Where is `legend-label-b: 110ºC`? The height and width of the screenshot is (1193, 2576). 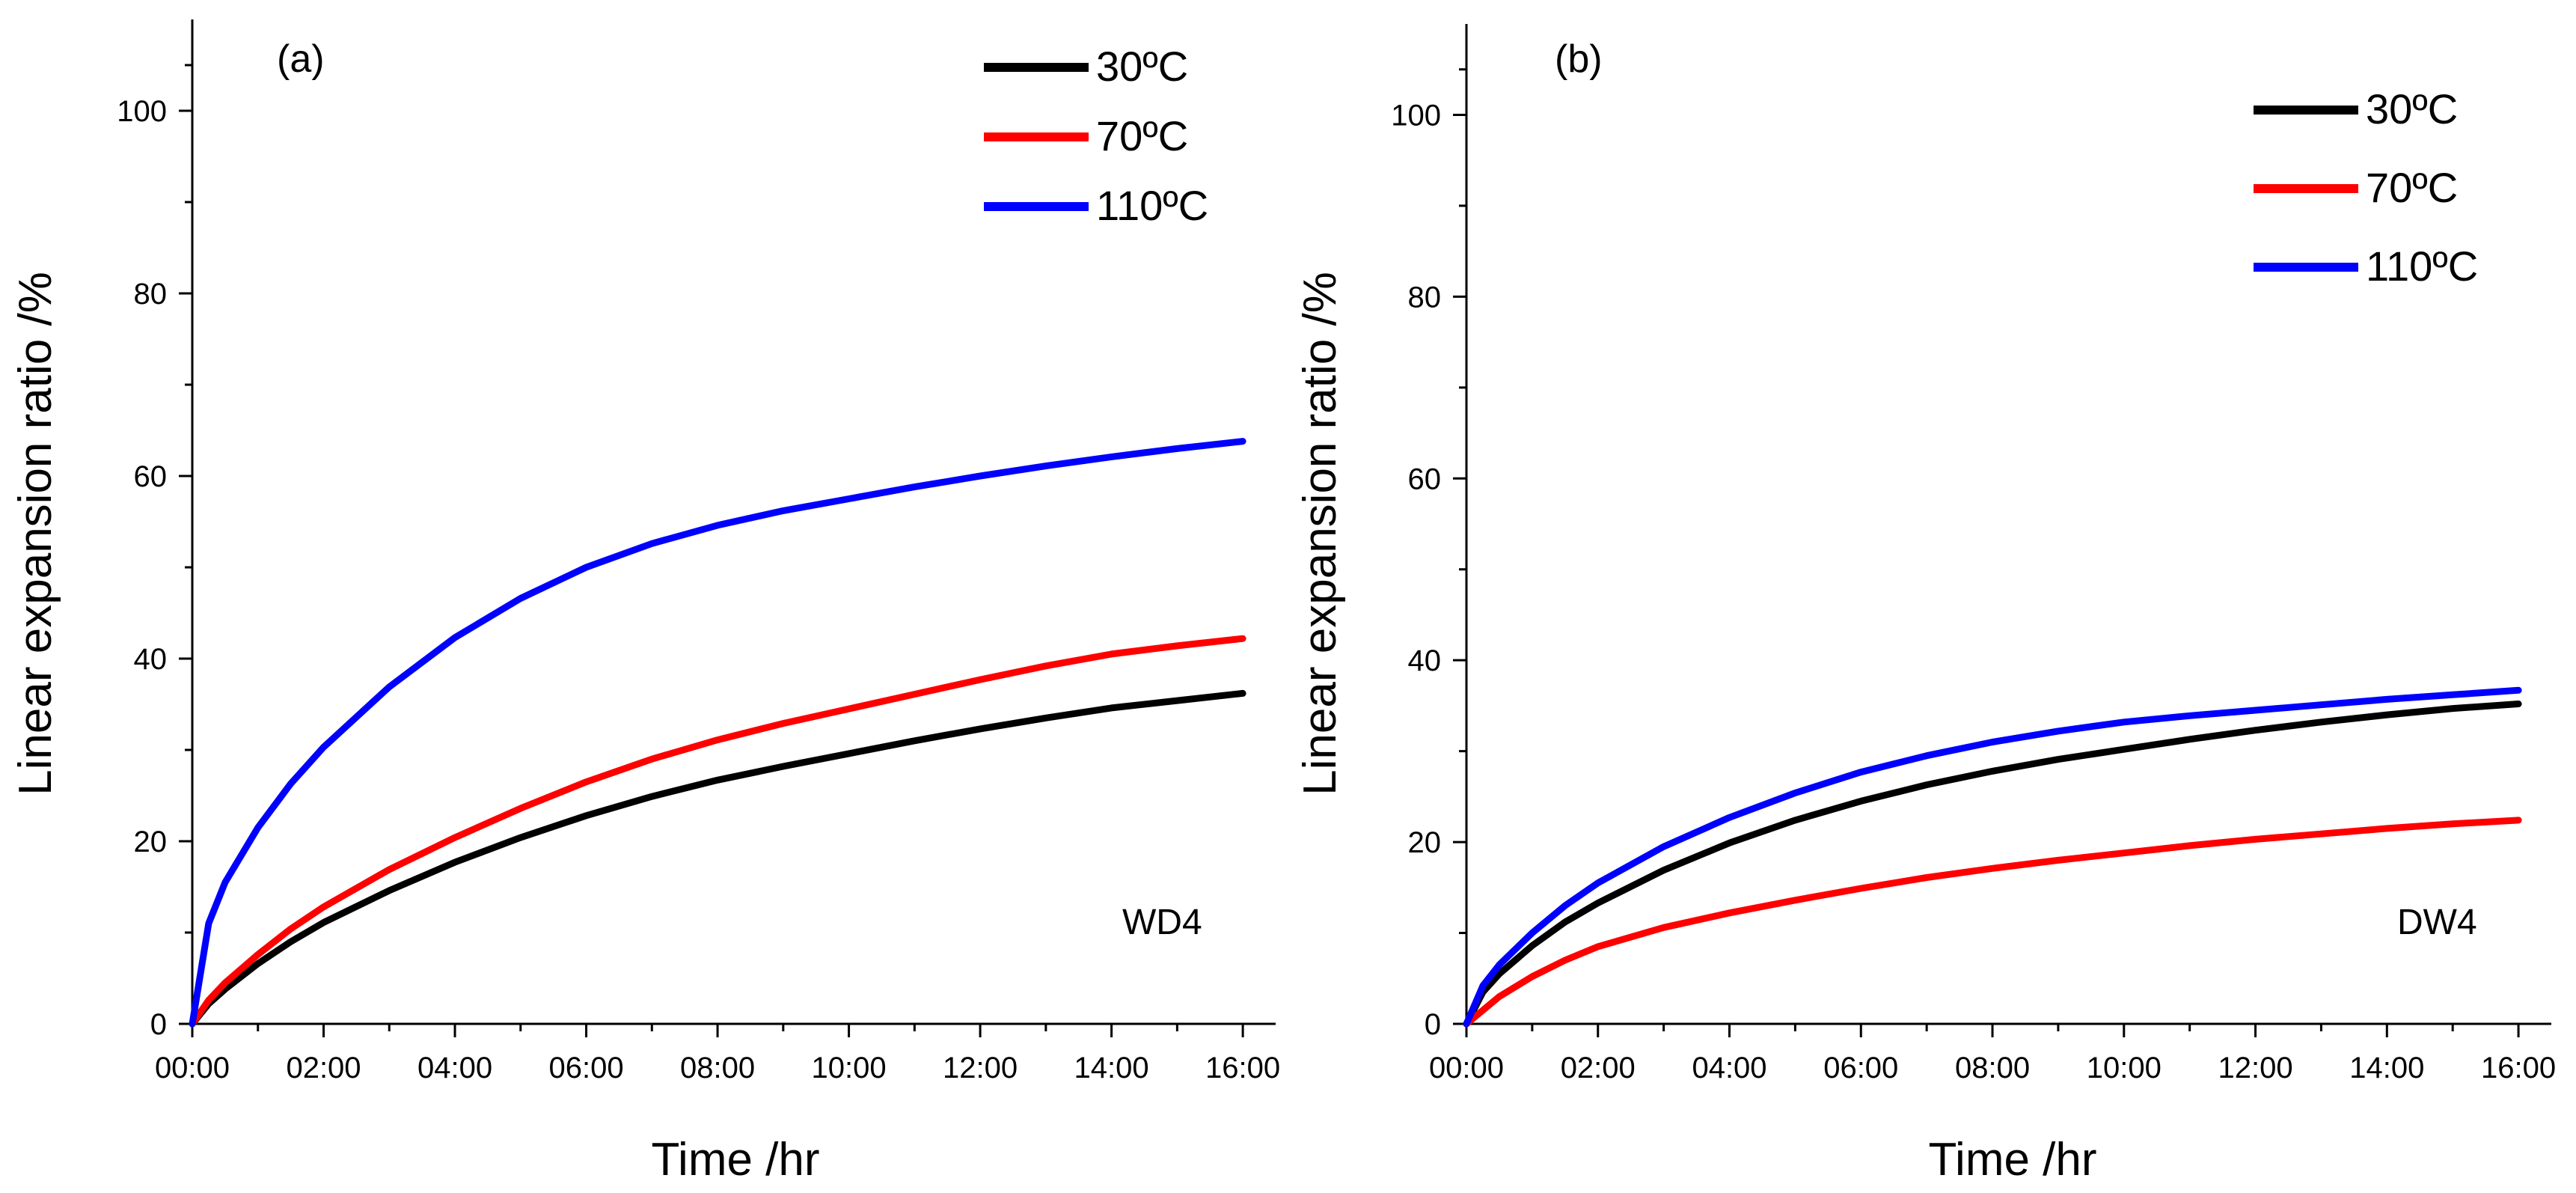 legend-label-b: 110ºC is located at coordinates (2422, 266).